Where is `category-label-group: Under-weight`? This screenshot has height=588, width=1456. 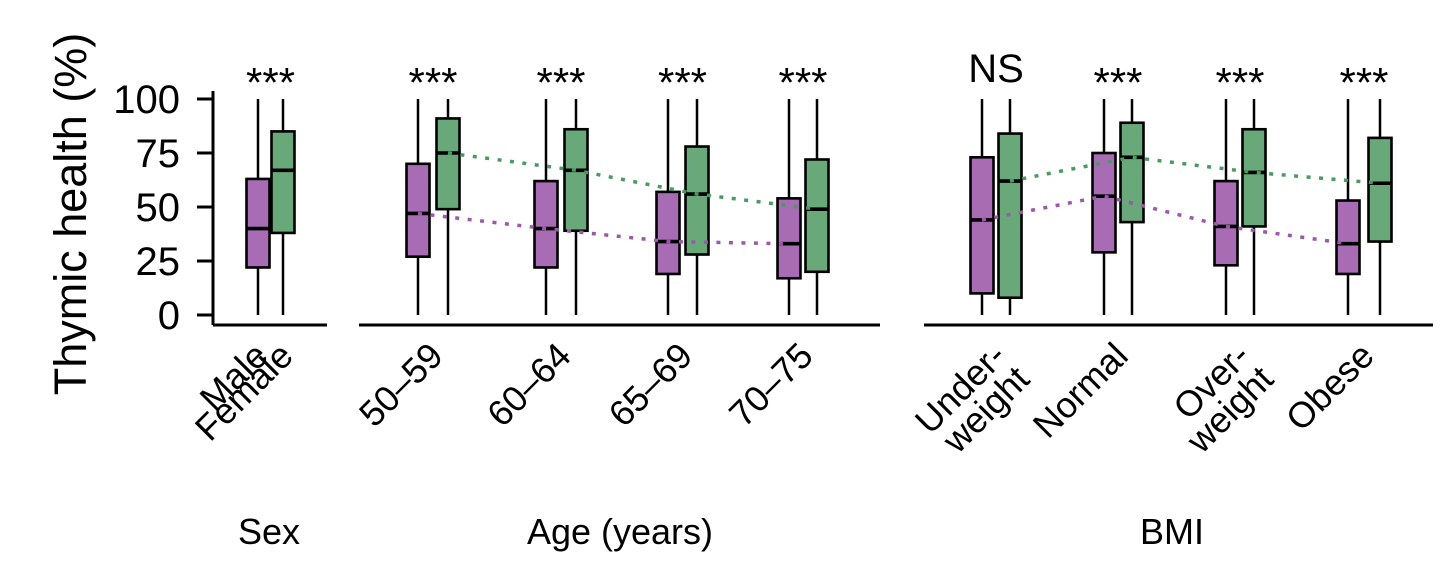
category-label-group: Under-weight is located at coordinates (972, 398).